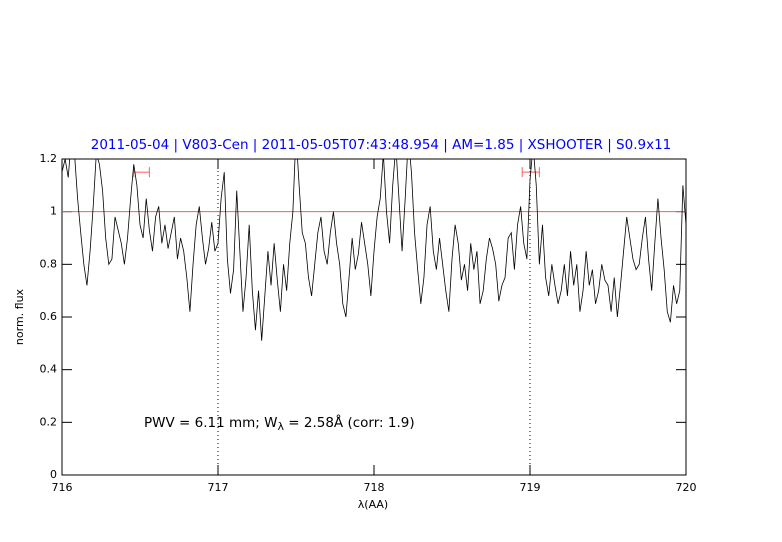 The height and width of the screenshot is (542, 782). What do you see at coordinates (49, 263) in the screenshot?
I see `y-tick-label: 0.8` at bounding box center [49, 263].